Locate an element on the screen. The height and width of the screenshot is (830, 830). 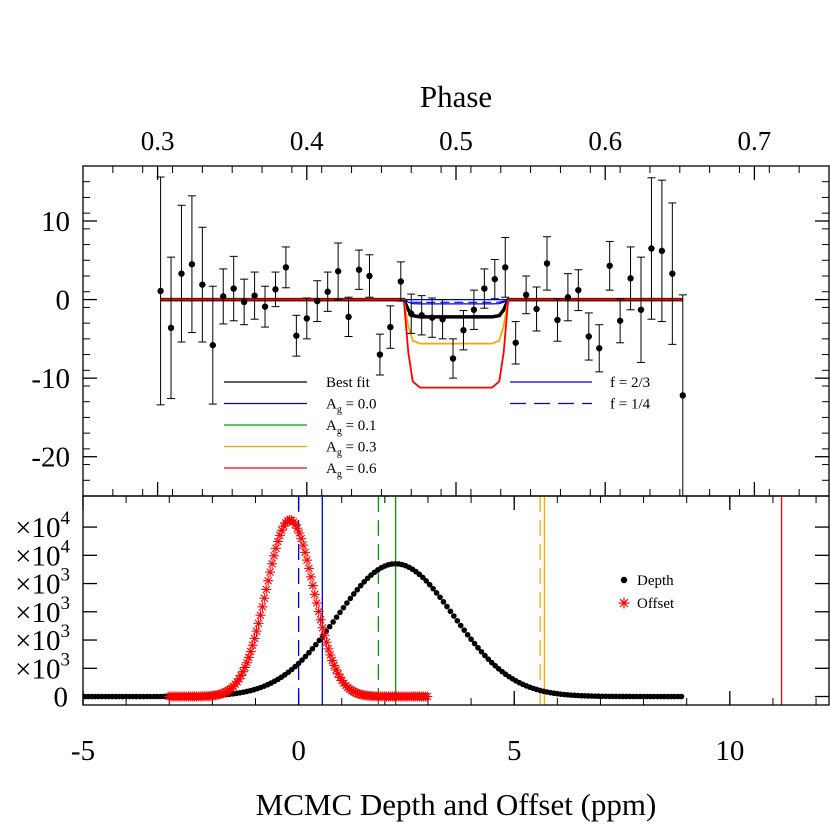
y-tick-label: 0 is located at coordinates (63, 301).